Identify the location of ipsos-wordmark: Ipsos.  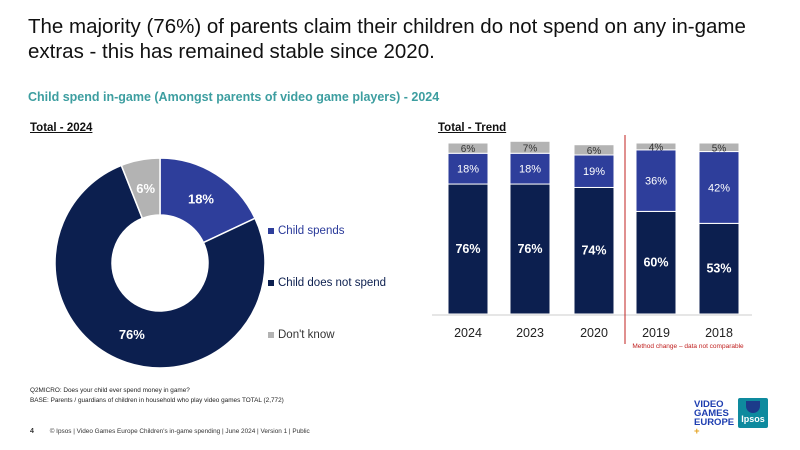
(753, 419).